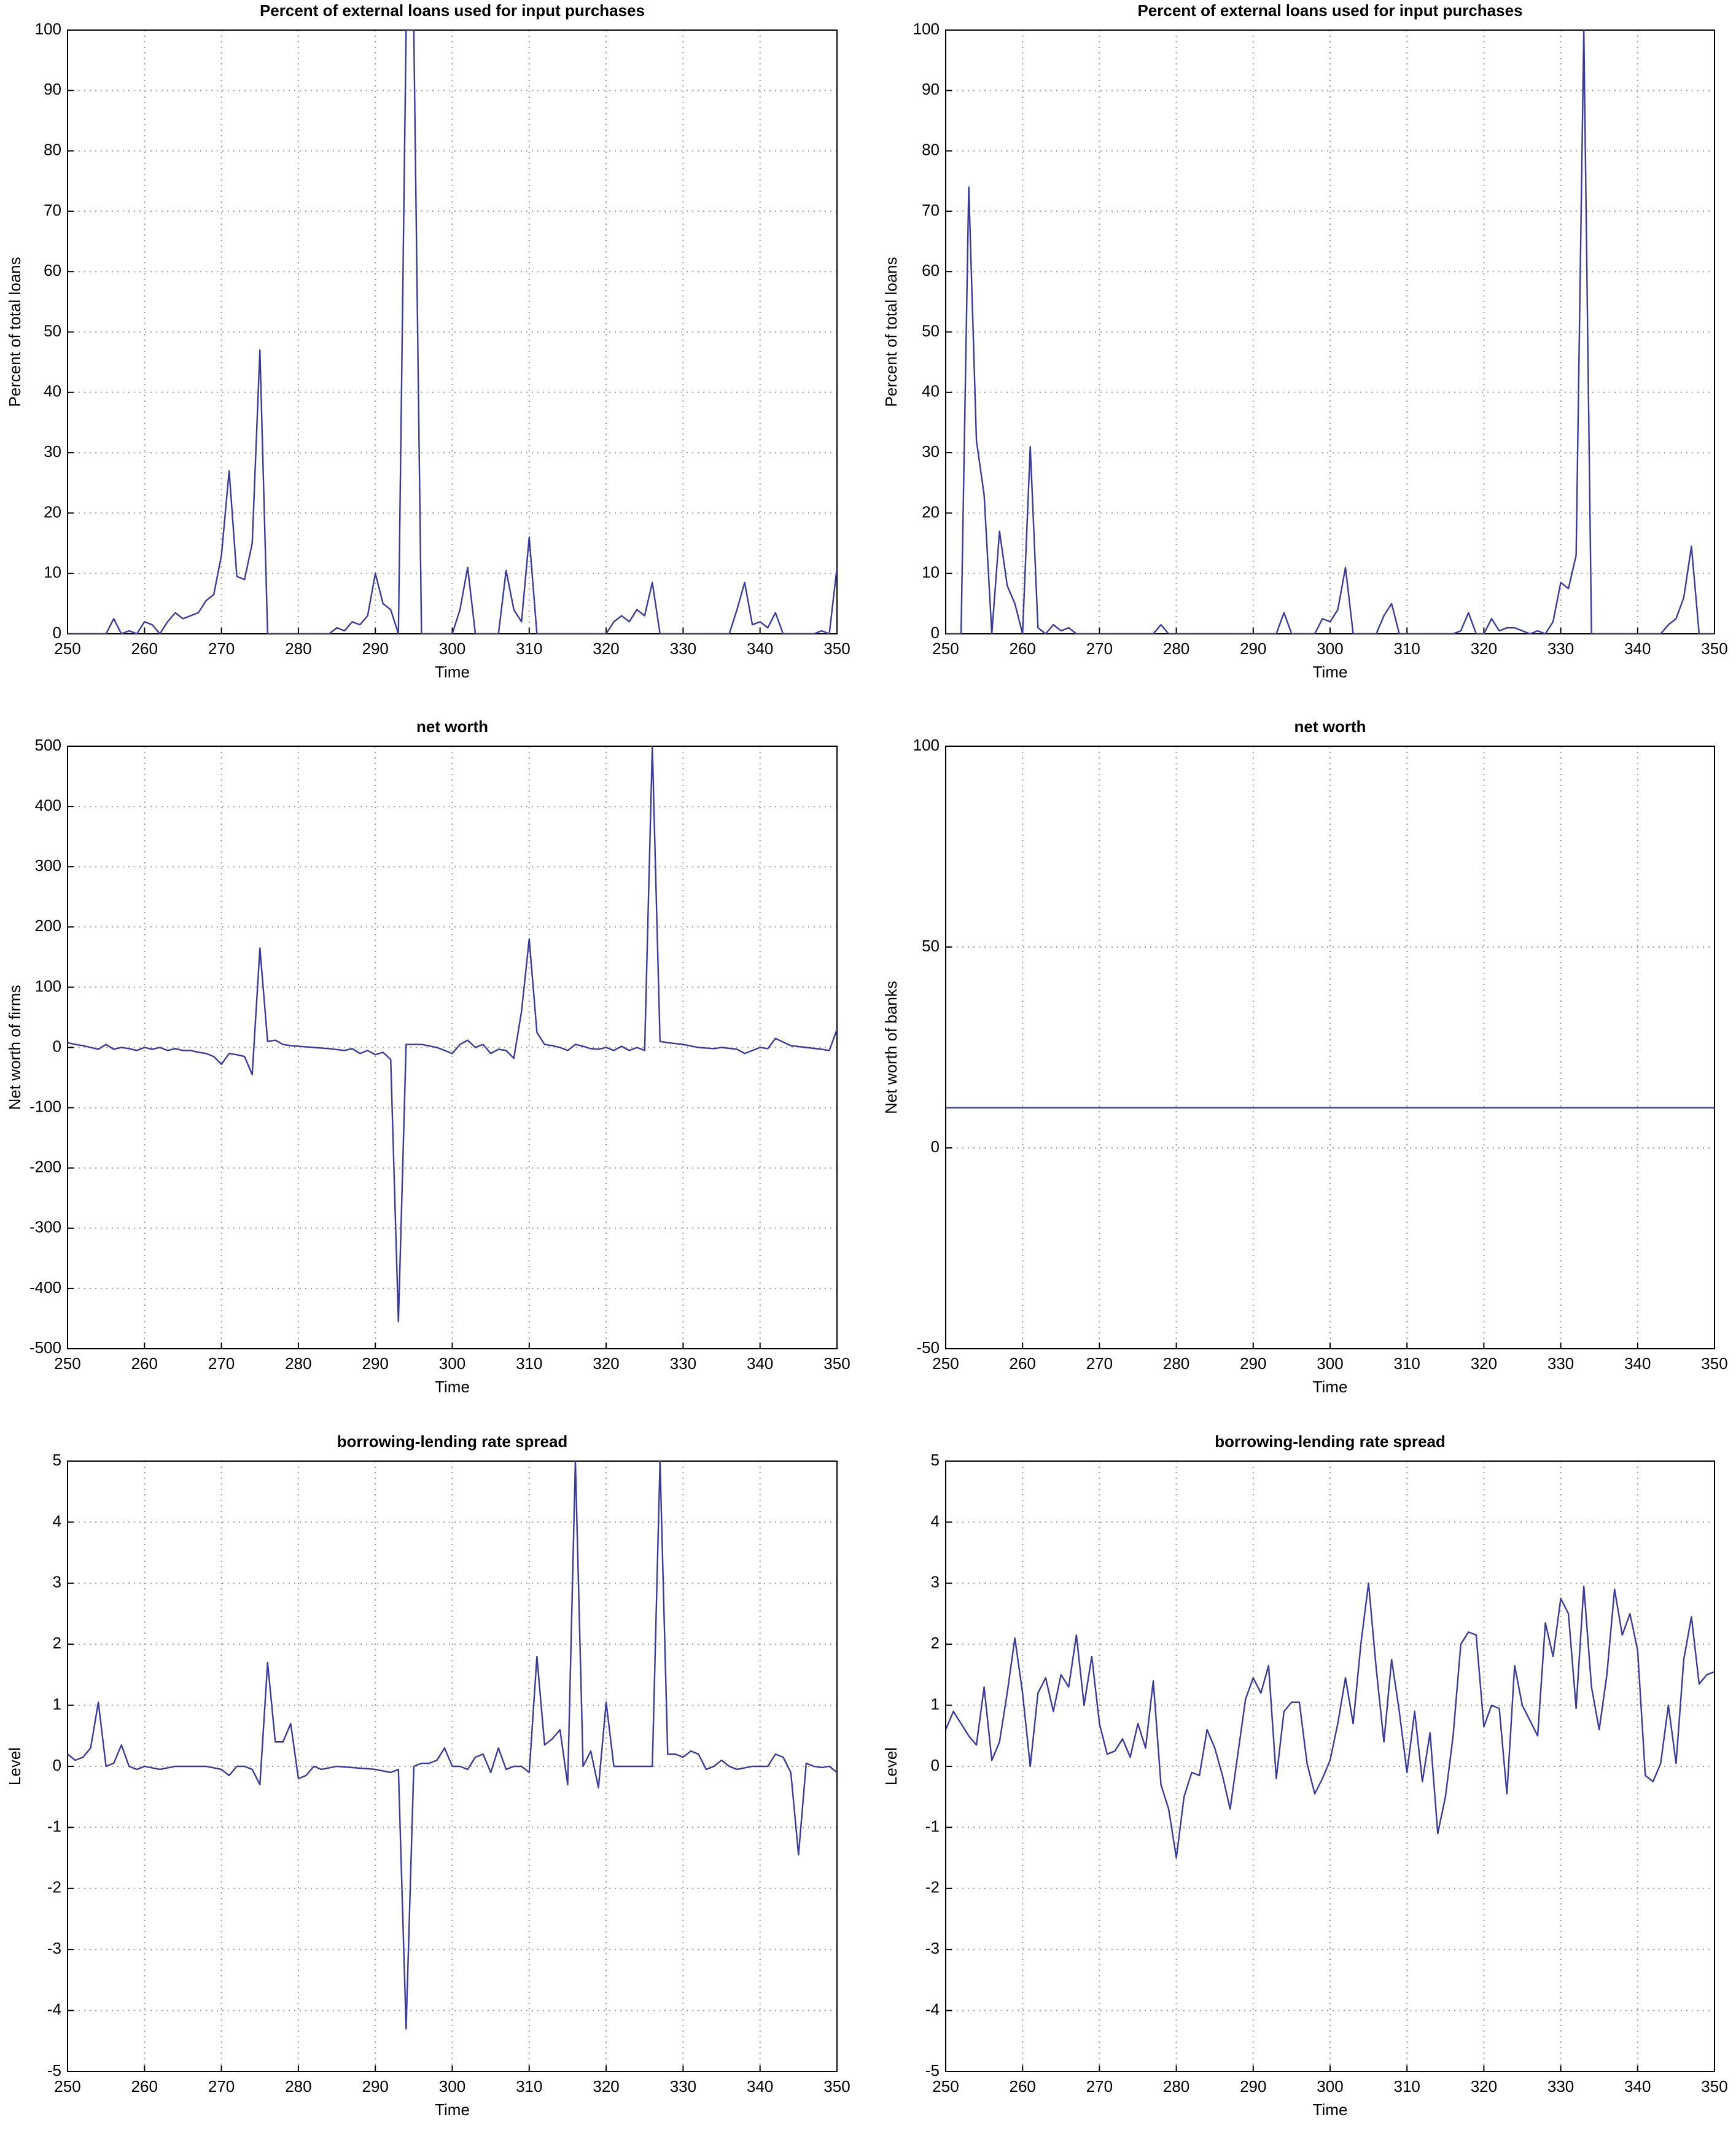  I want to click on y-tick-label: -500, so click(45, 1347).